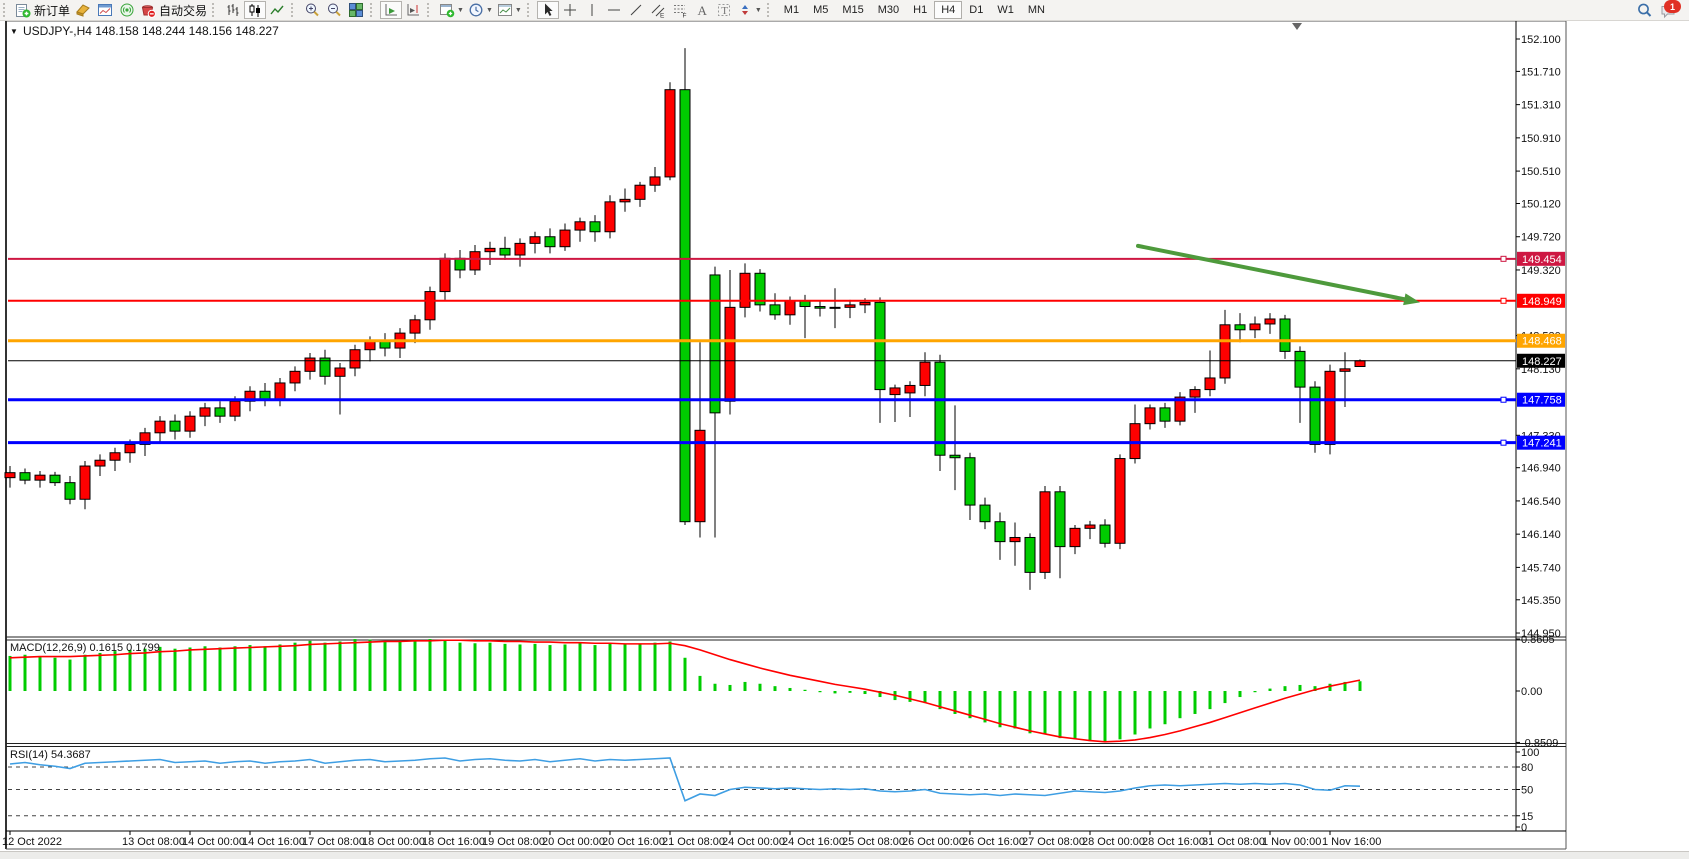  Describe the element at coordinates (570, 10) in the screenshot. I see `crosshair-button` at that location.